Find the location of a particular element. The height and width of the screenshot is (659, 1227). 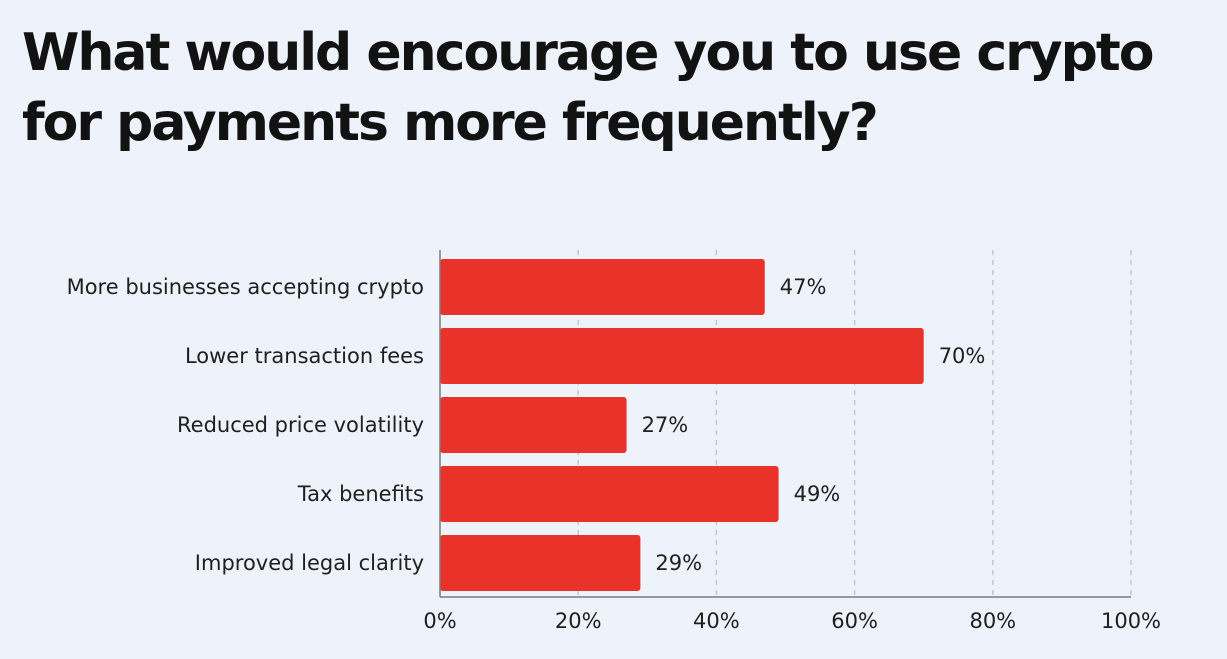

category-label-1: Lower transaction fees is located at coordinates (304, 356).